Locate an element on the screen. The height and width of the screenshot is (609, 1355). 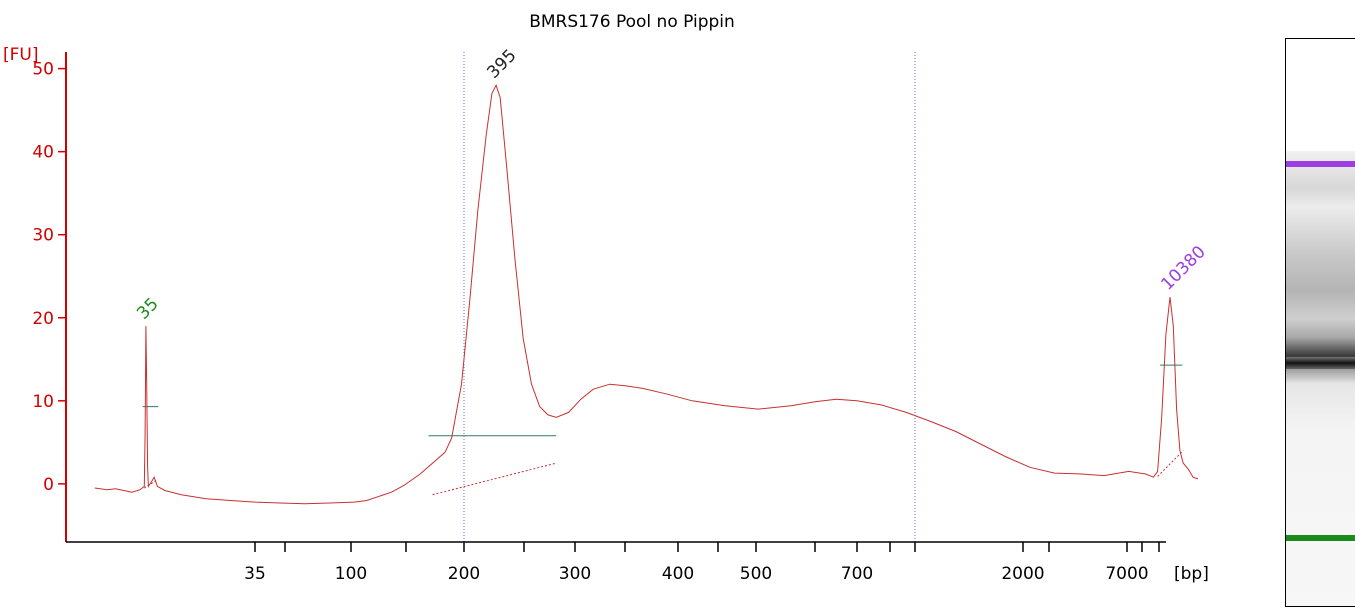
x-tick-label-200: 200 is located at coordinates (464, 574).